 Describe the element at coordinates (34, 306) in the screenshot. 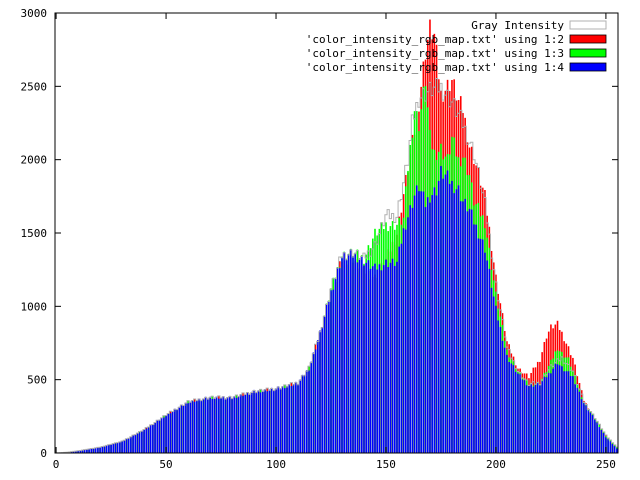

I see `y-tick-label: 1000` at that location.